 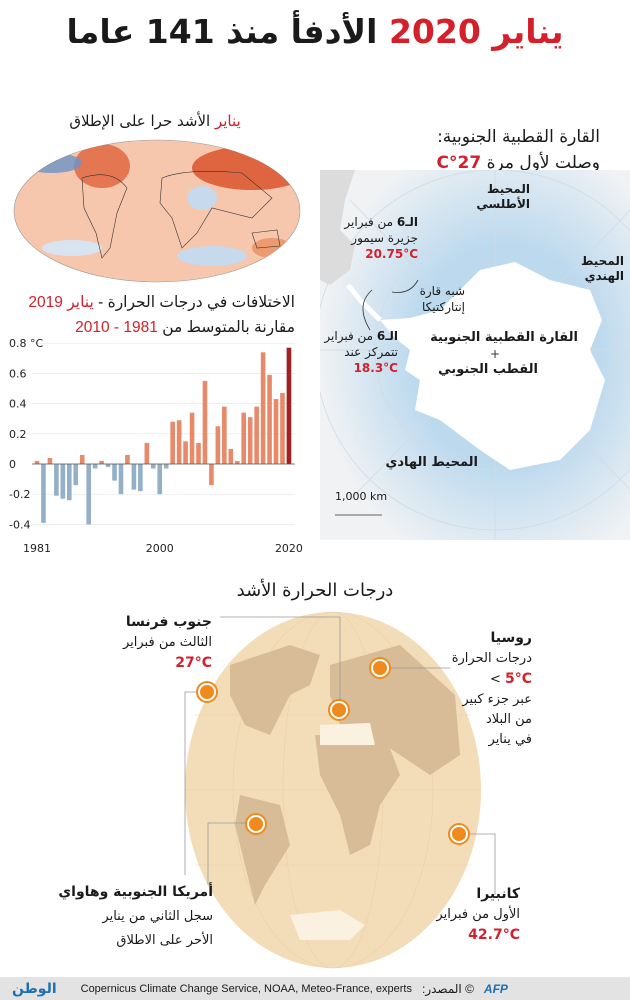 What do you see at coordinates (26, 343) in the screenshot?
I see `y-tick-label: 0.8 °C` at bounding box center [26, 343].